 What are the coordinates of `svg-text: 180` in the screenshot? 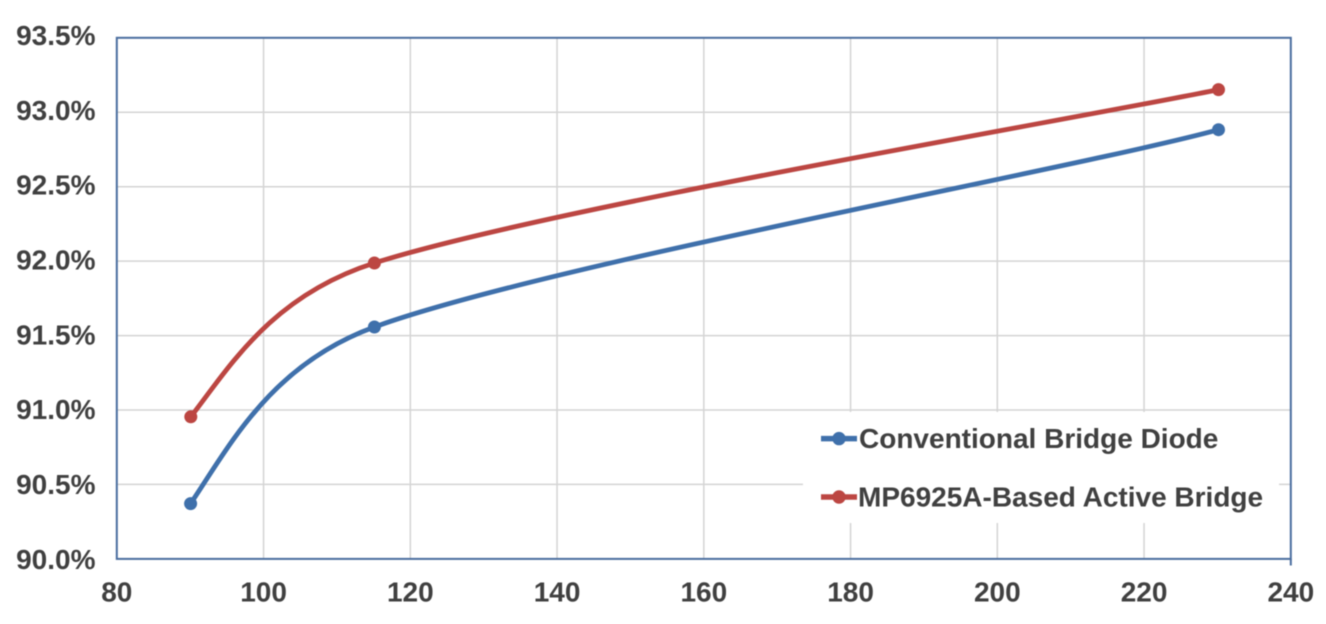 It's located at (850, 592).